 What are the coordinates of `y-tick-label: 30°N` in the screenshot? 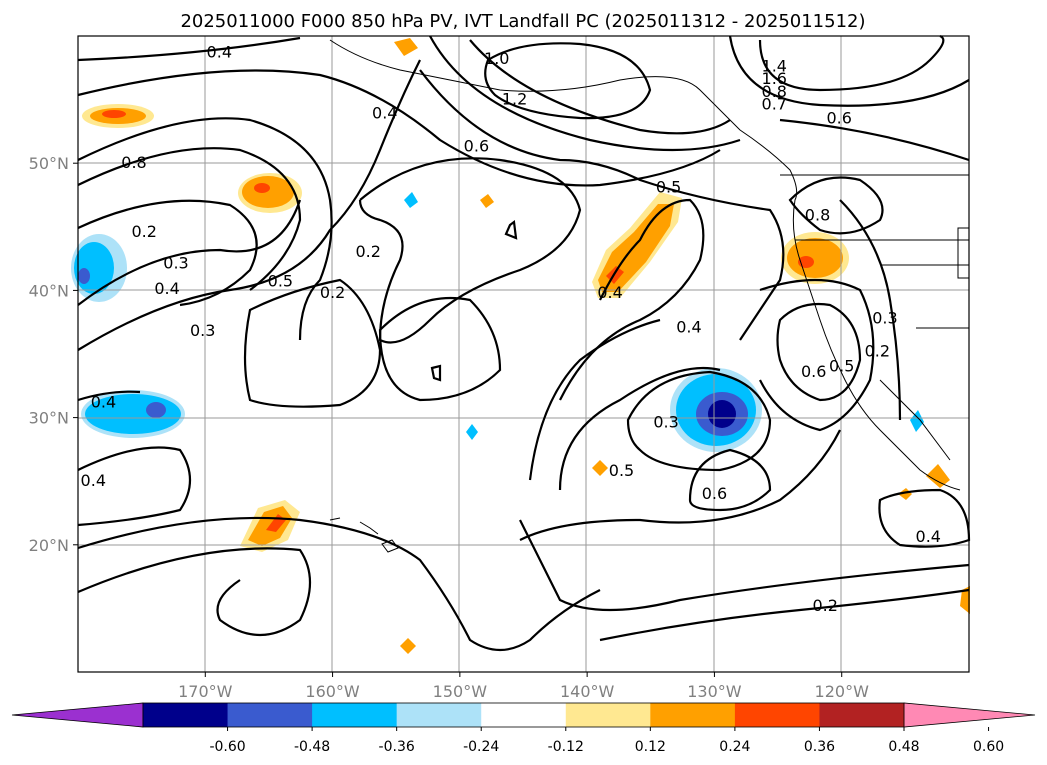 It's located at (49, 418).